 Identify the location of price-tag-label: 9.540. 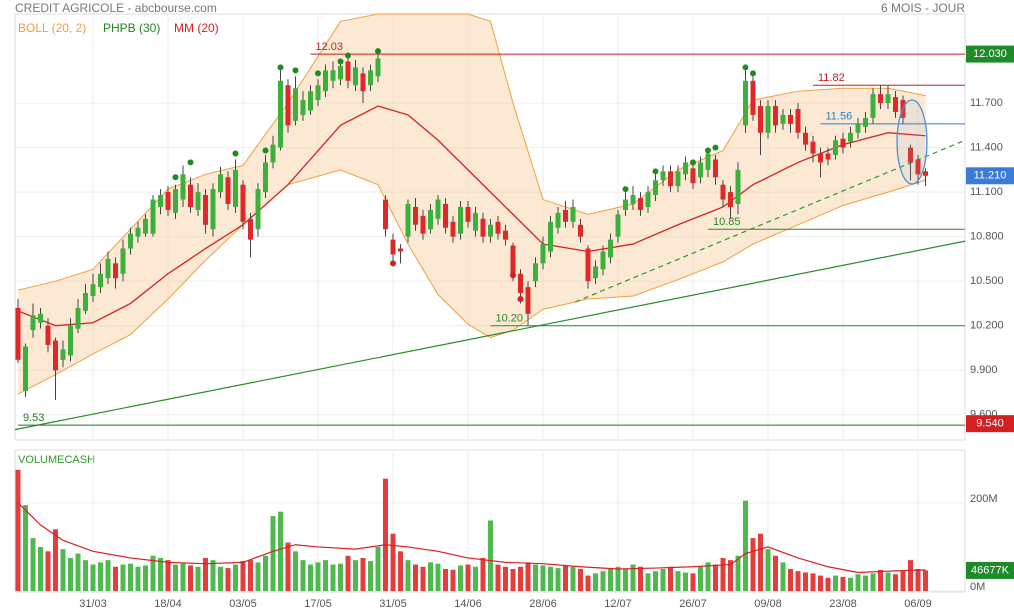
(990, 424).